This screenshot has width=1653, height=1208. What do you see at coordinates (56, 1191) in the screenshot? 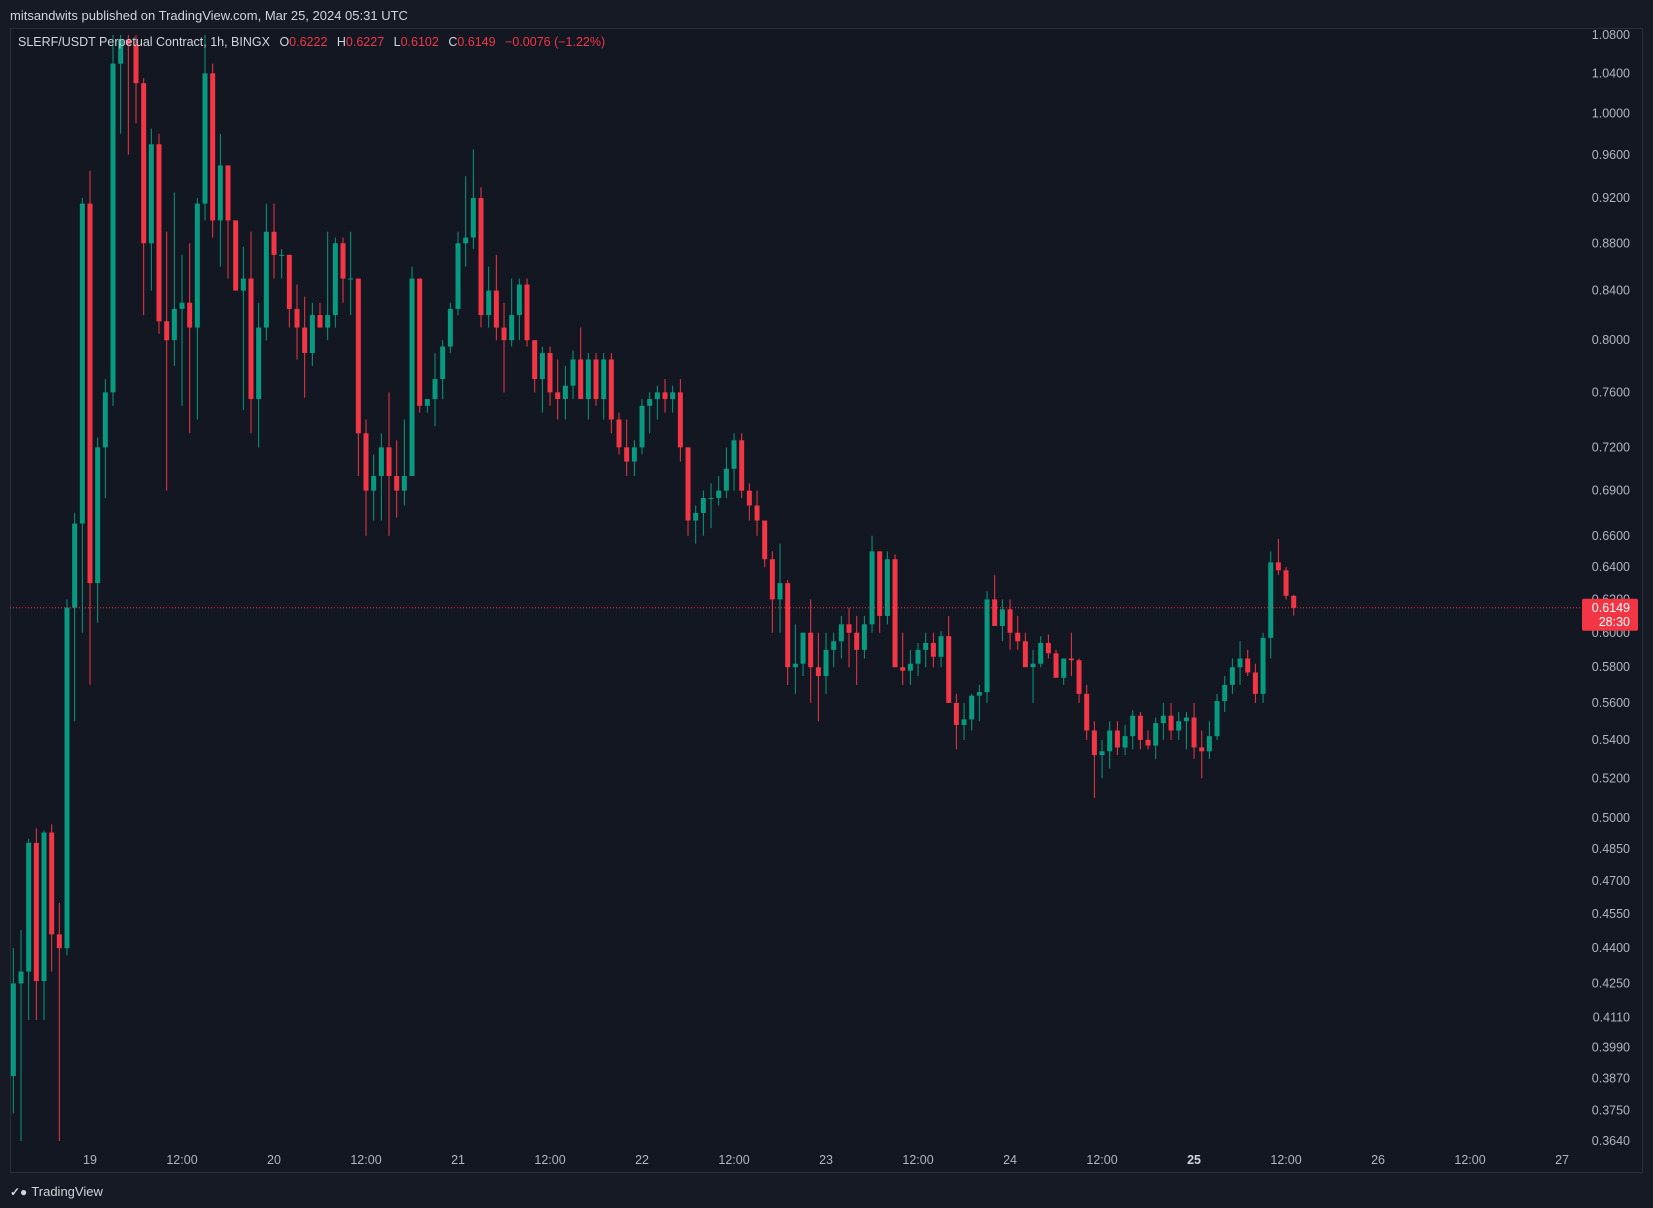
I see `tradingview-logo: ✓● TradingView` at bounding box center [56, 1191].